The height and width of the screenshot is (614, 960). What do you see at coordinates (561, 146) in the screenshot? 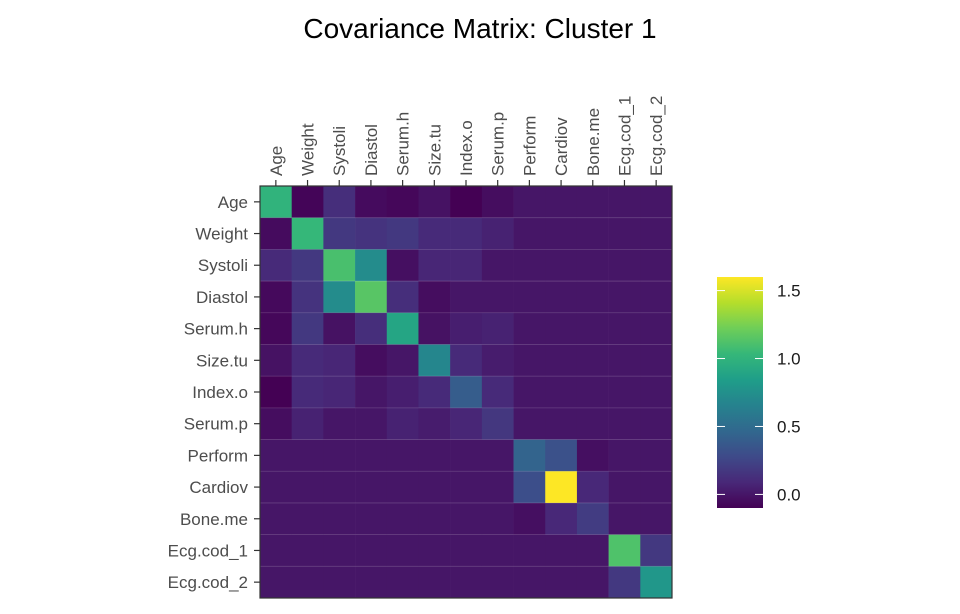
I see `x-tick-label: Cardiov` at bounding box center [561, 146].